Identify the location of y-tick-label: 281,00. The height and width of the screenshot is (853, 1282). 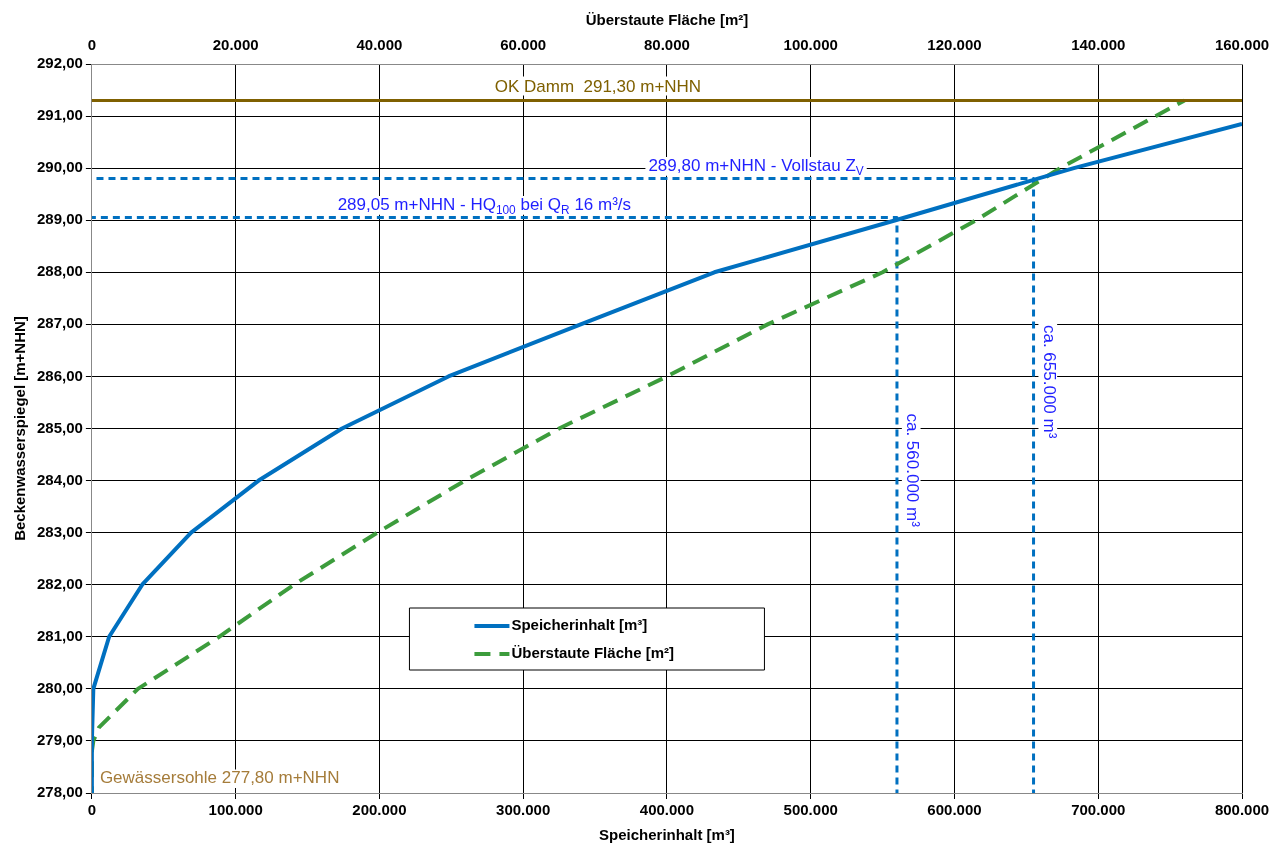
(59, 635).